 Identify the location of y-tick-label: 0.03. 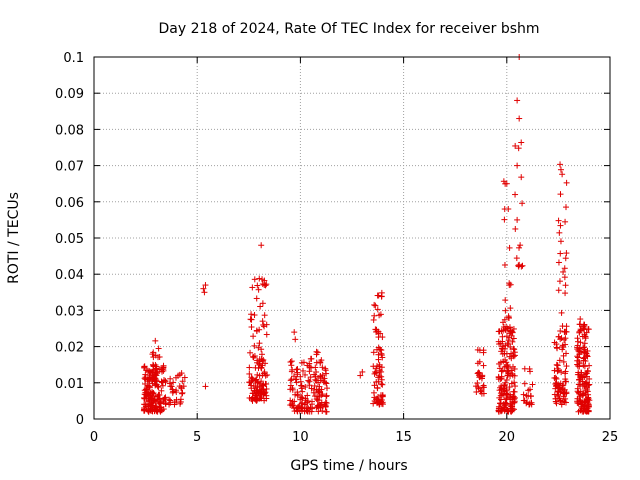
(69, 311).